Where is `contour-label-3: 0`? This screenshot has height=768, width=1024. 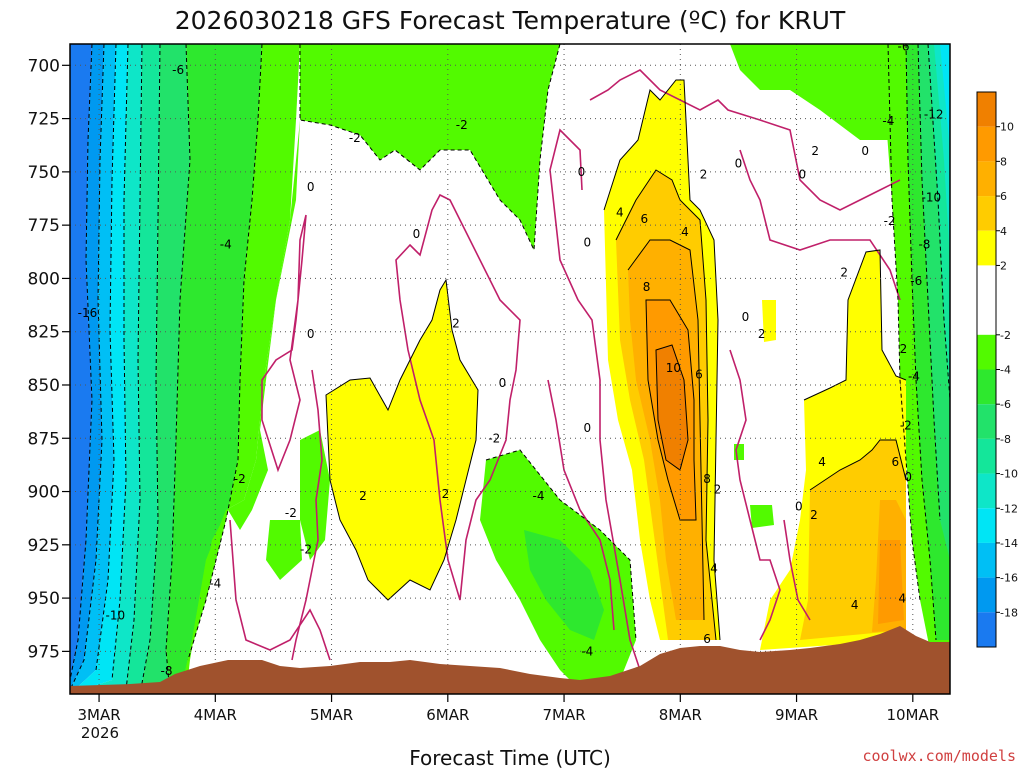 contour-label-3: 0 is located at coordinates (311, 187).